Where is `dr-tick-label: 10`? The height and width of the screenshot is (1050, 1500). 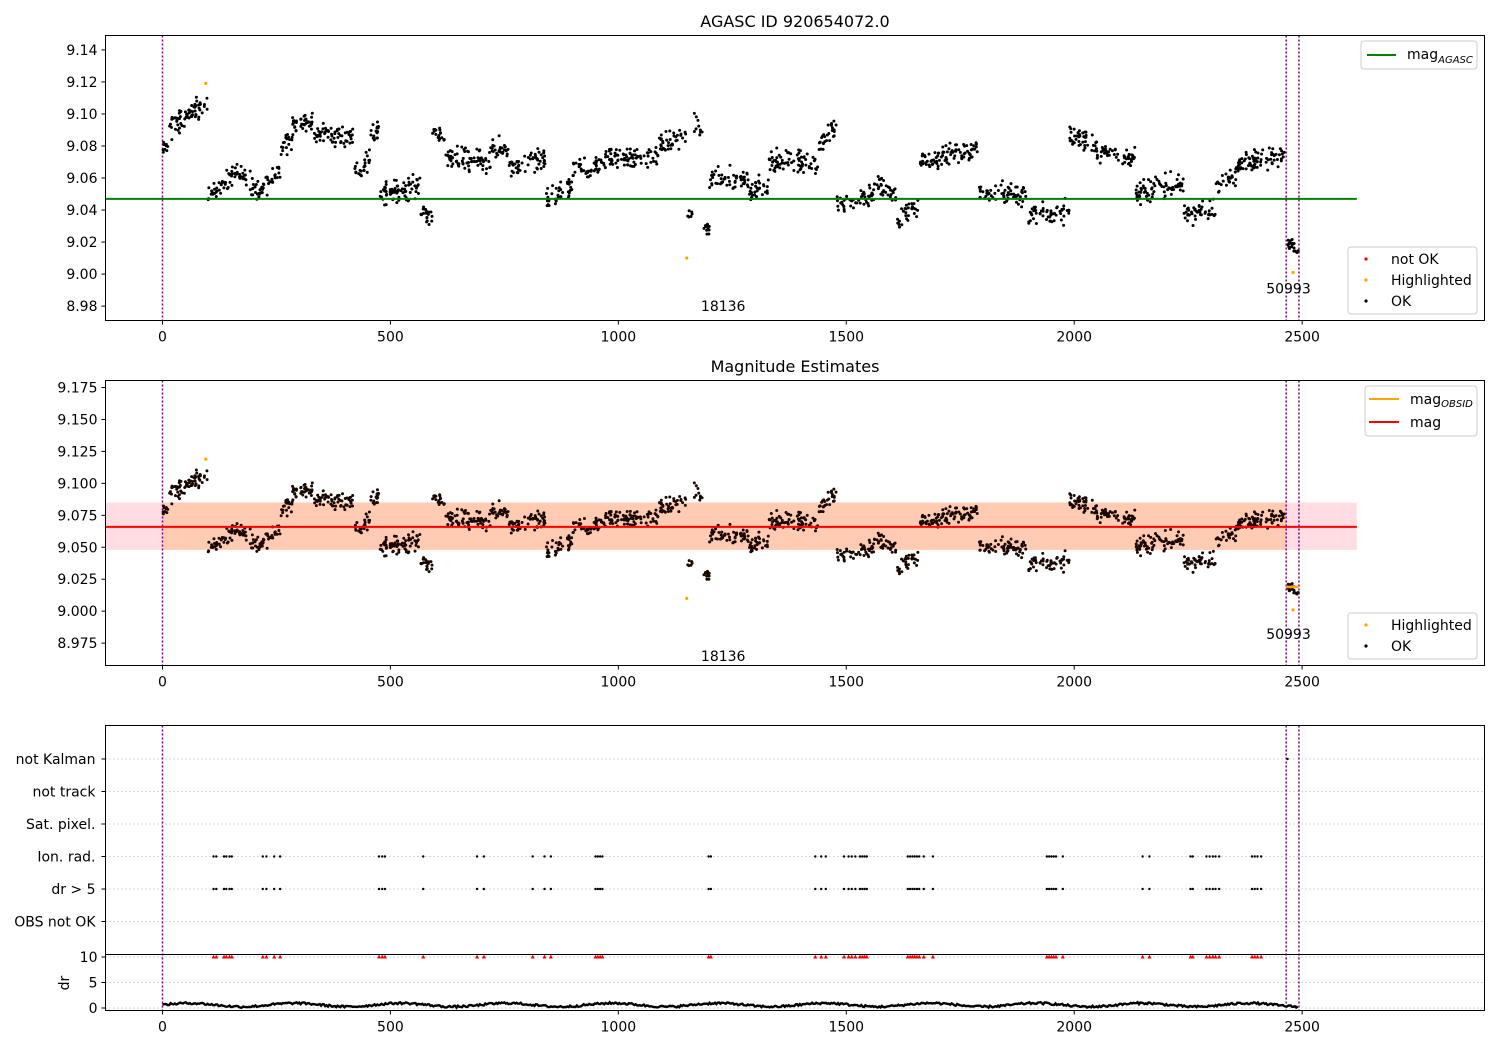 dr-tick-label: 10 is located at coordinates (89, 958).